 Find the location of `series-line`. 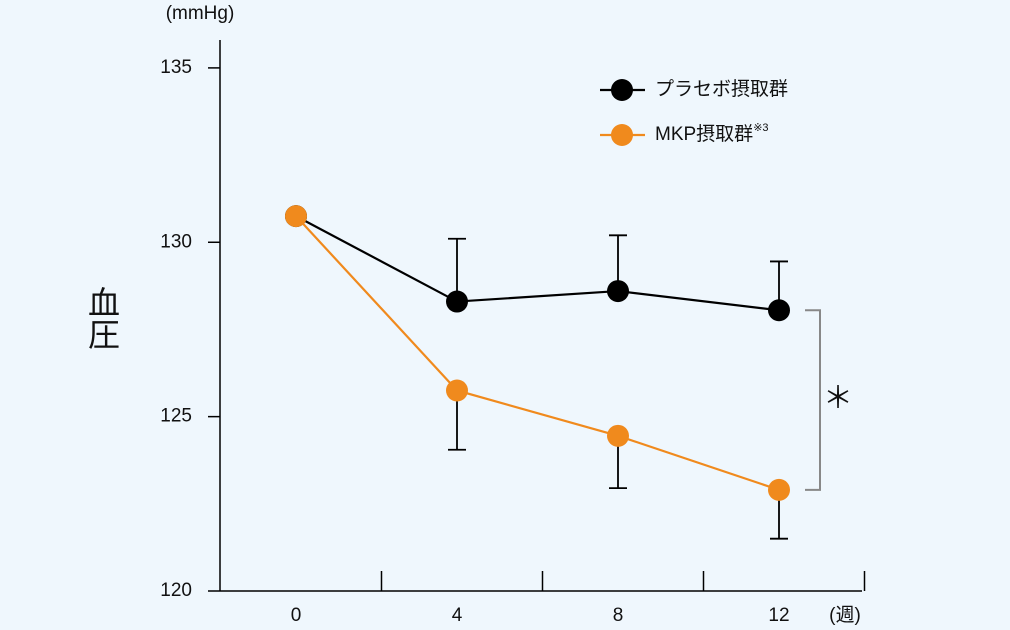

series-line is located at coordinates (537, 263).